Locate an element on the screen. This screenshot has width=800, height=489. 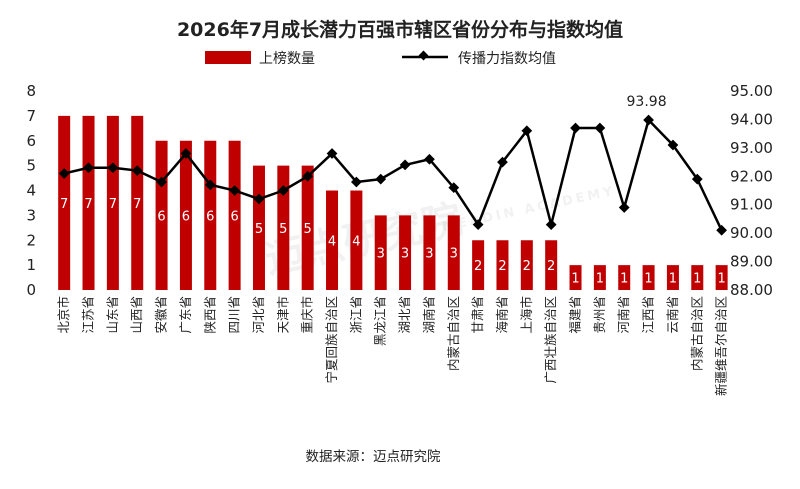
bar-value-label: 4 is located at coordinates (356, 241).